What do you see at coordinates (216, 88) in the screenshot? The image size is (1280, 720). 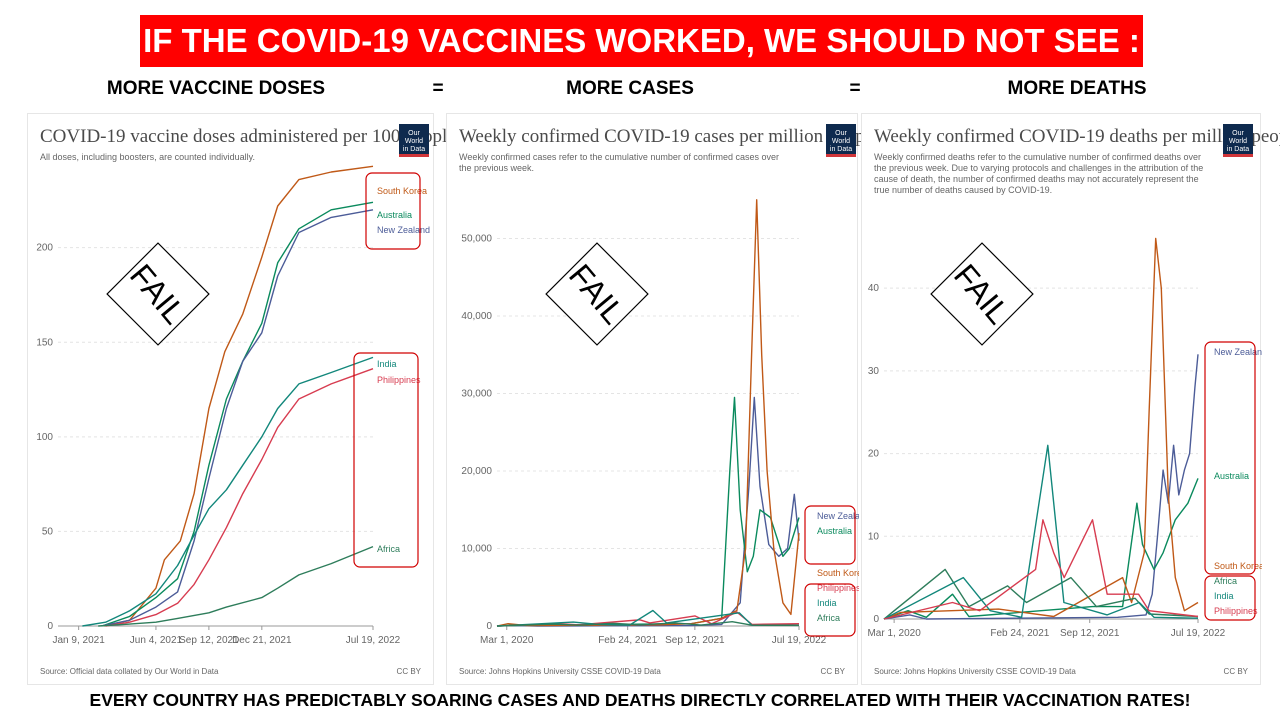 I see `header-vaccine-doses: MORE VACCINE DOSES` at bounding box center [216, 88].